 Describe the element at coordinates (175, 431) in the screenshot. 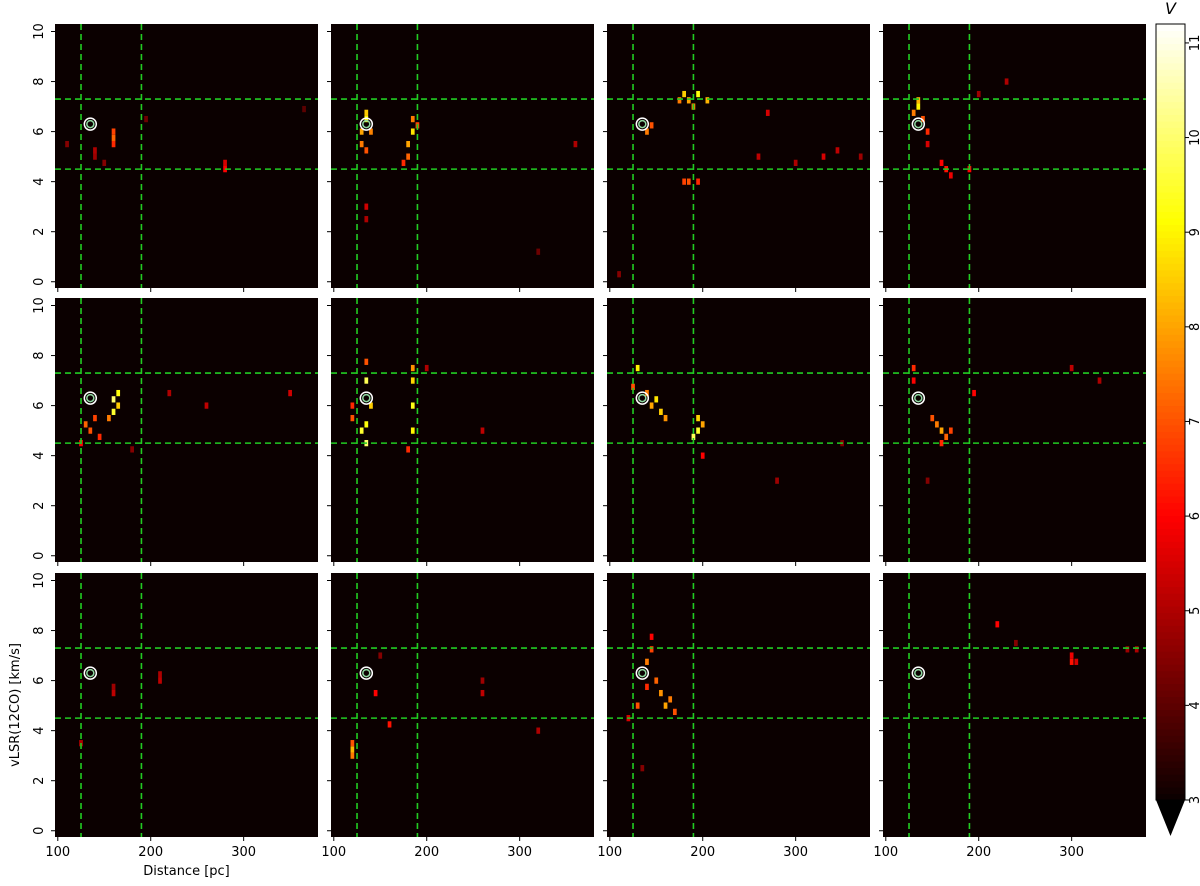

I see `panel: 0 2 4 6 8 10` at that location.